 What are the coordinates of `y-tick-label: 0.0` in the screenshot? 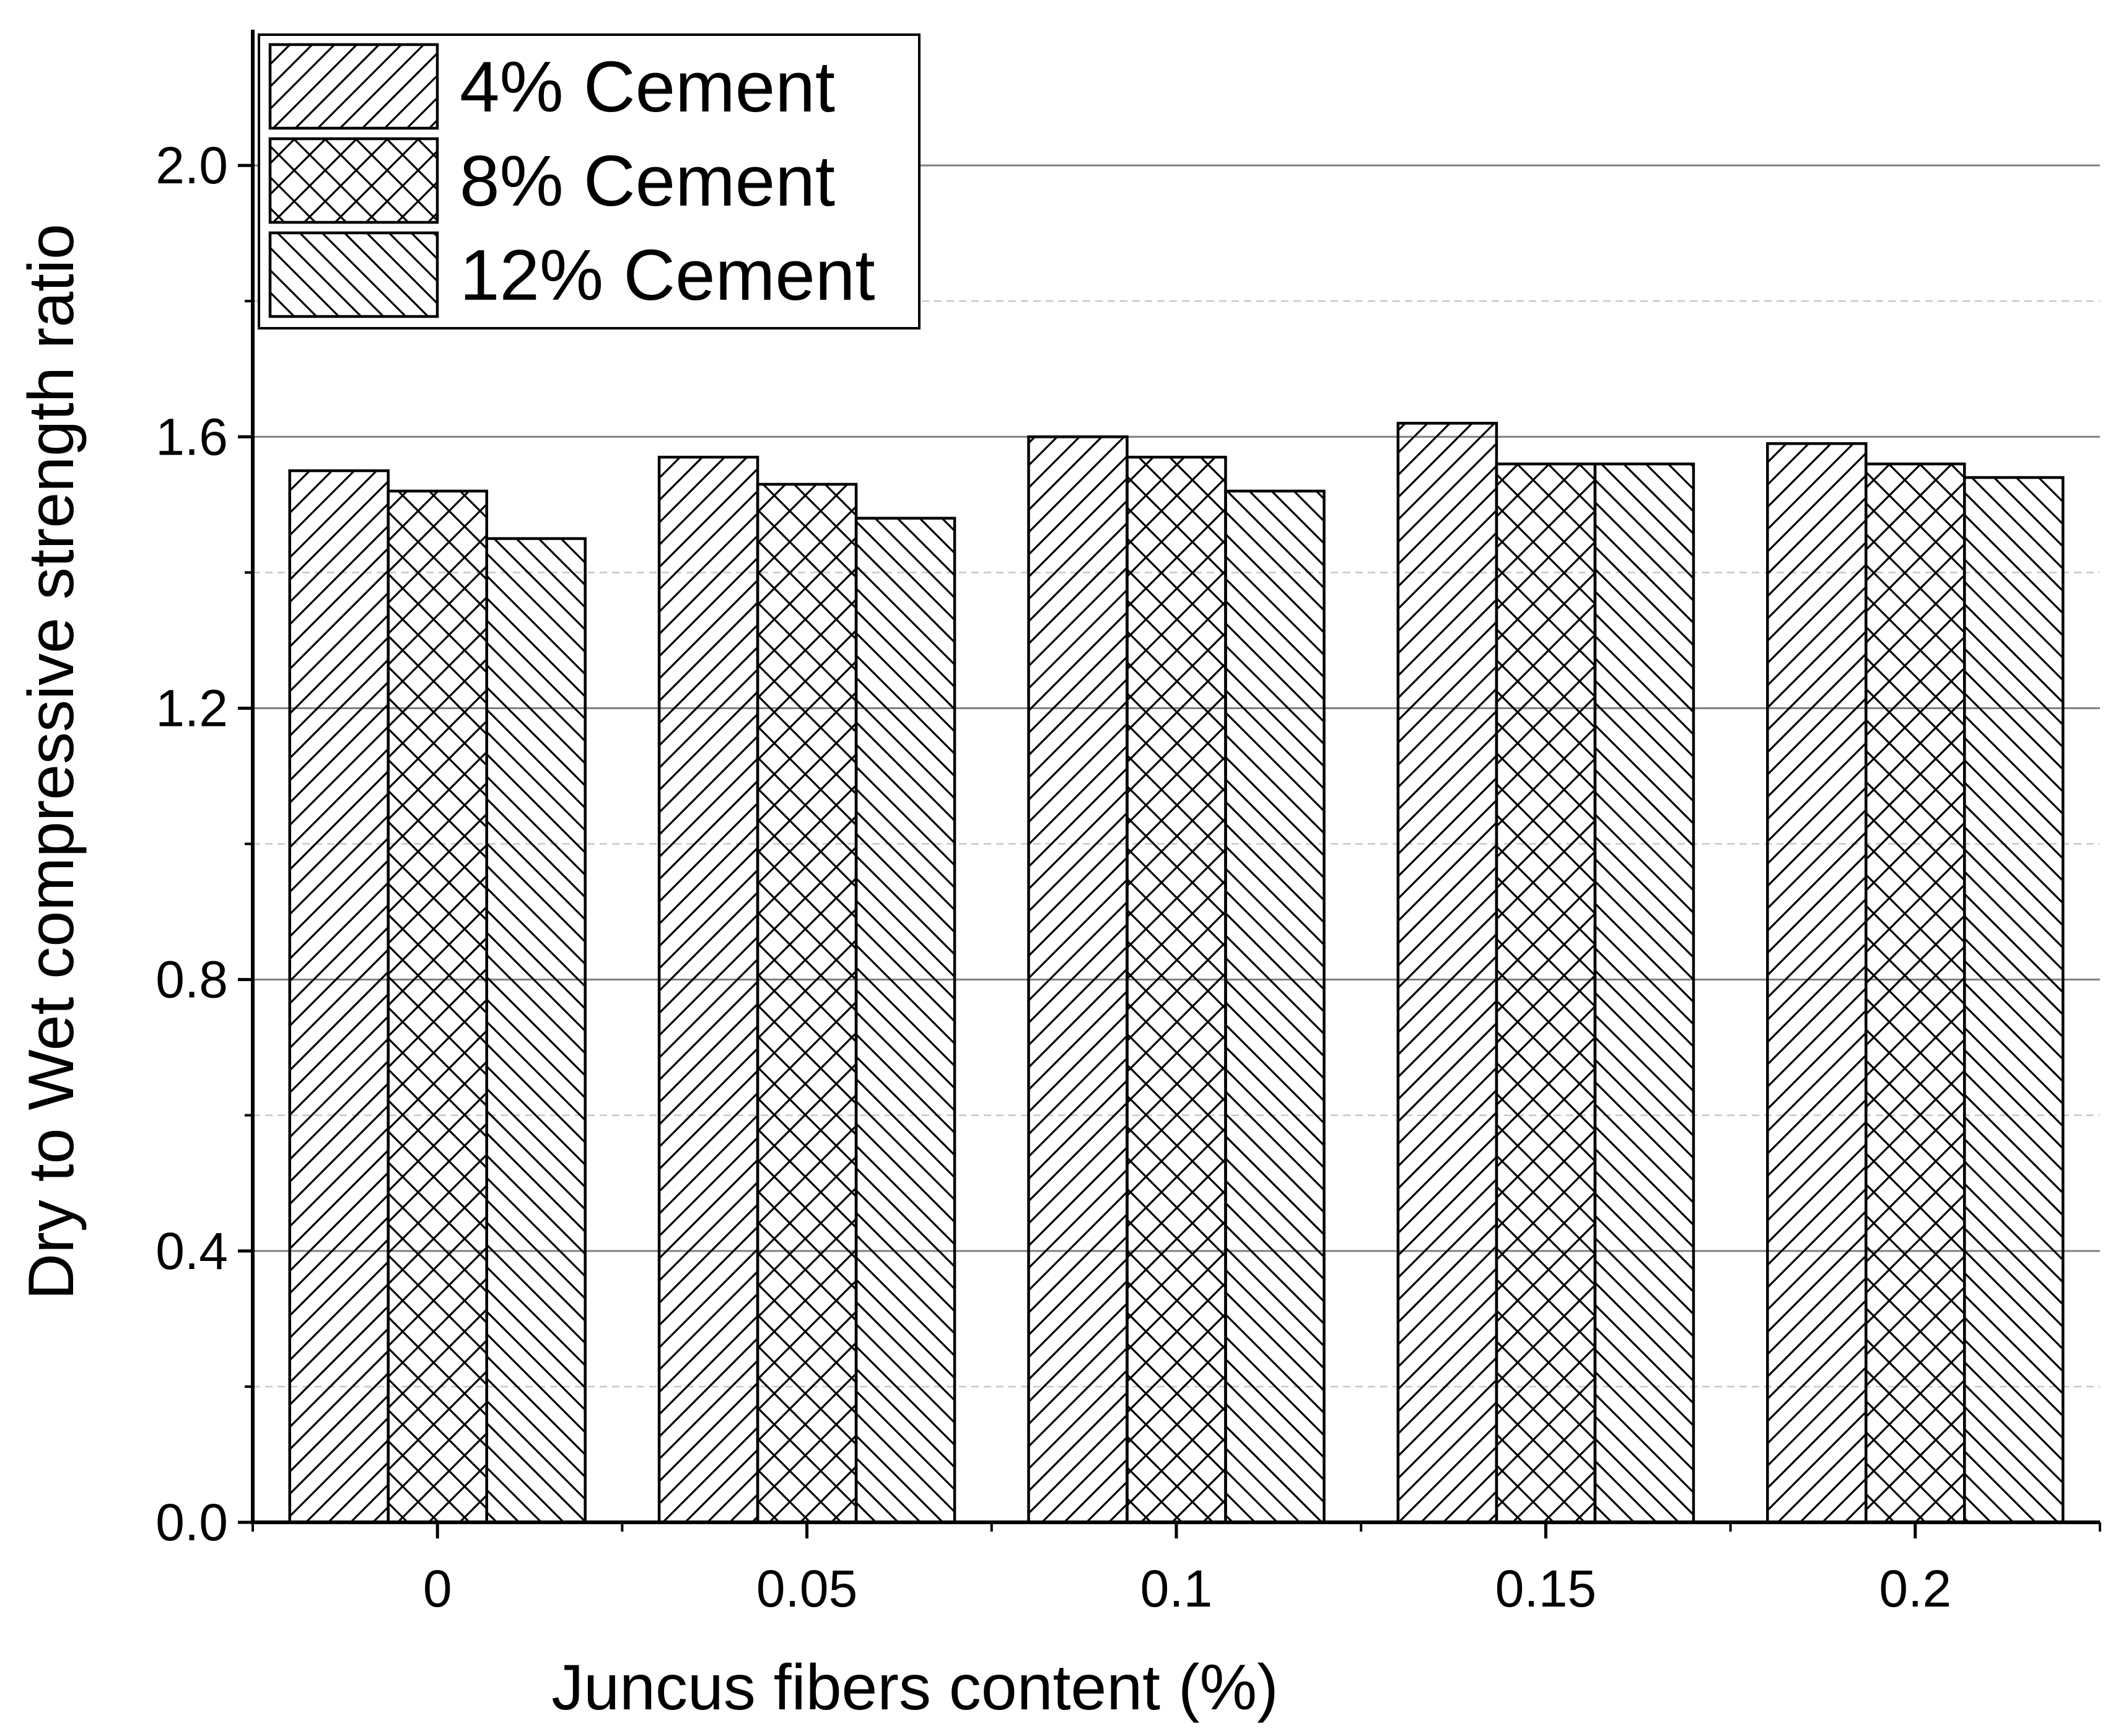 It's located at (191, 1522).